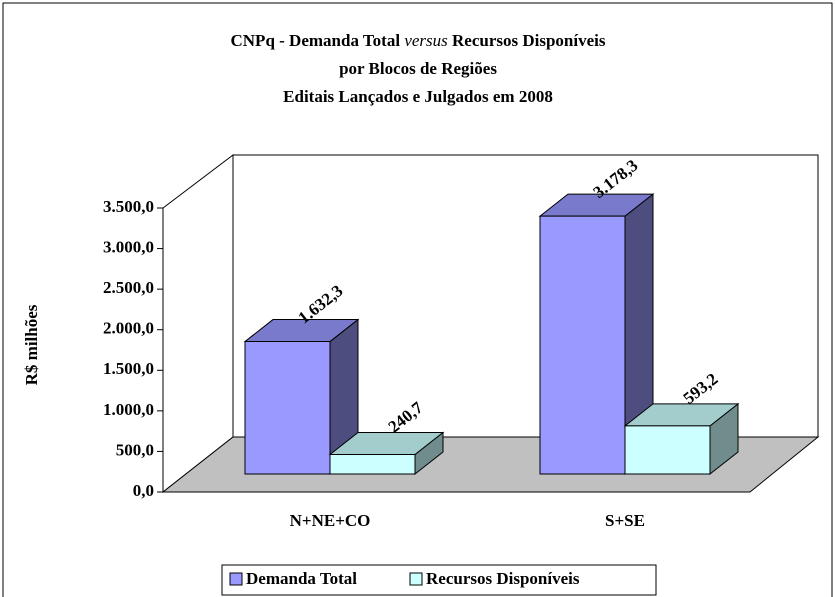 The image size is (835, 597). Describe the element at coordinates (198, 323) in the screenshot. I see `side-wall` at that location.